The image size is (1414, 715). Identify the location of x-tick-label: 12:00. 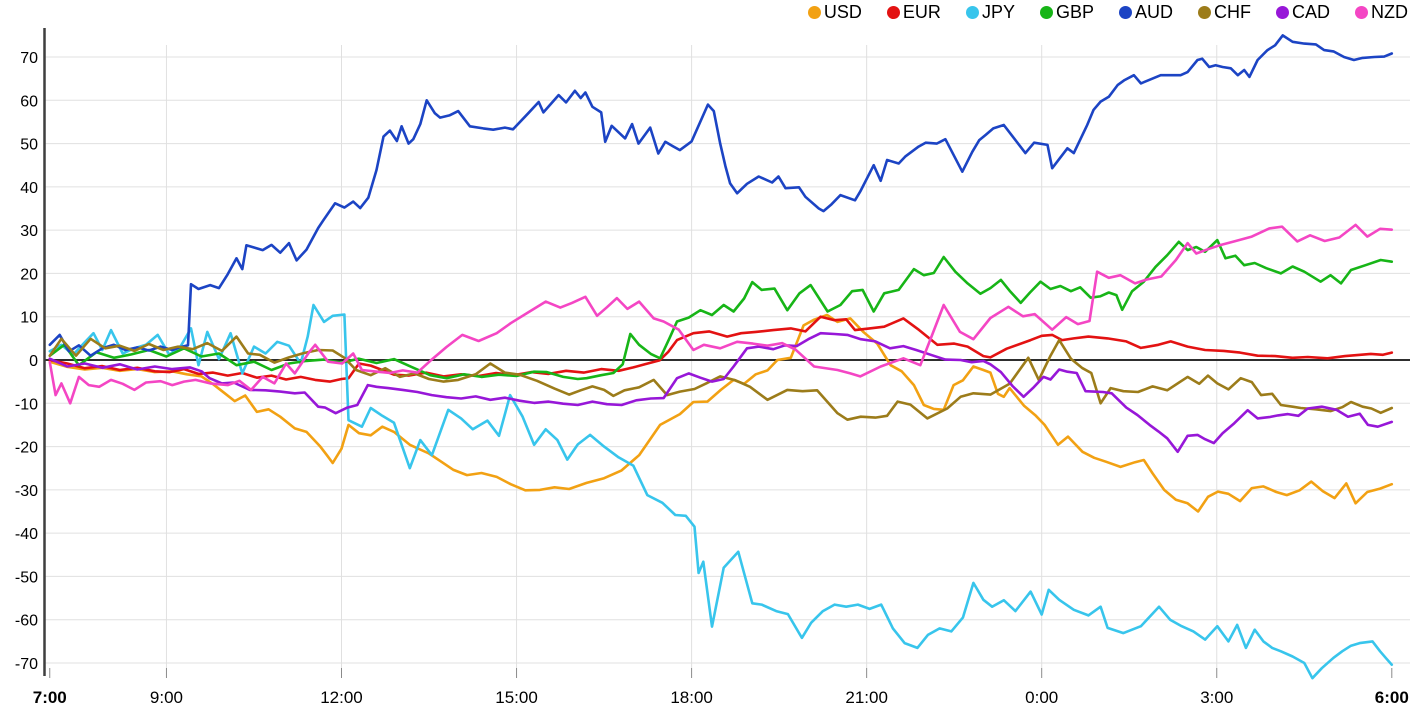
(341, 697).